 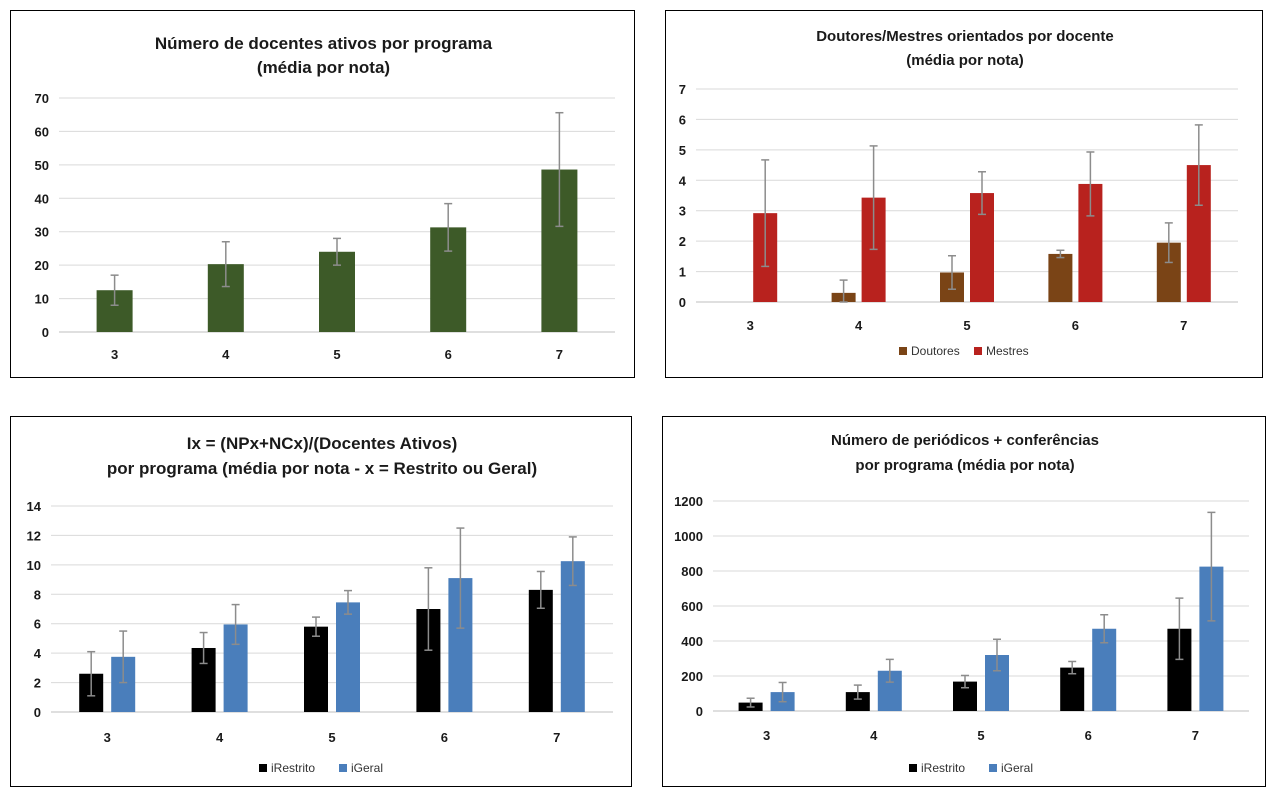 What do you see at coordinates (322, 443) in the screenshot?
I see `chart-title-line: Ix = (NPx+NCx)/(Docentes Ativos)` at bounding box center [322, 443].